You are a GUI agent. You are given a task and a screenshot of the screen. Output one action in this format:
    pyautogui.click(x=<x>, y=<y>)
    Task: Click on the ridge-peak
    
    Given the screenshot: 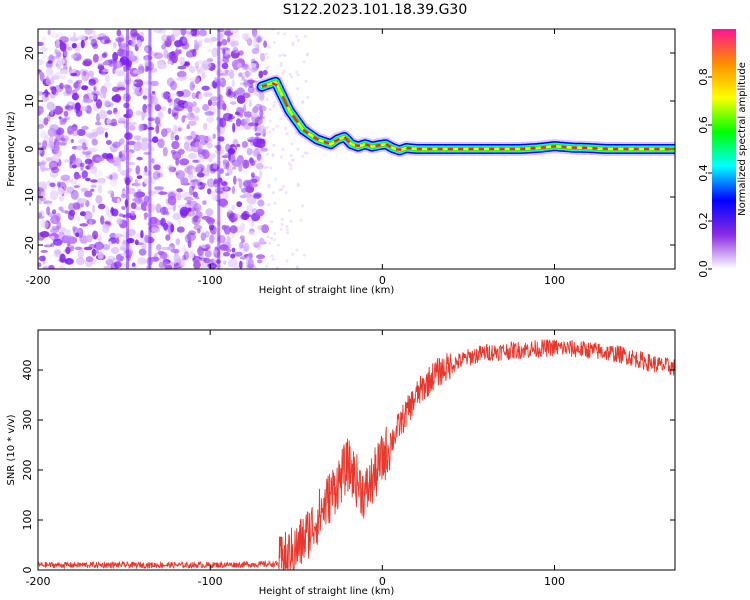 What is the action you would take?
    pyautogui.click(x=398, y=149)
    